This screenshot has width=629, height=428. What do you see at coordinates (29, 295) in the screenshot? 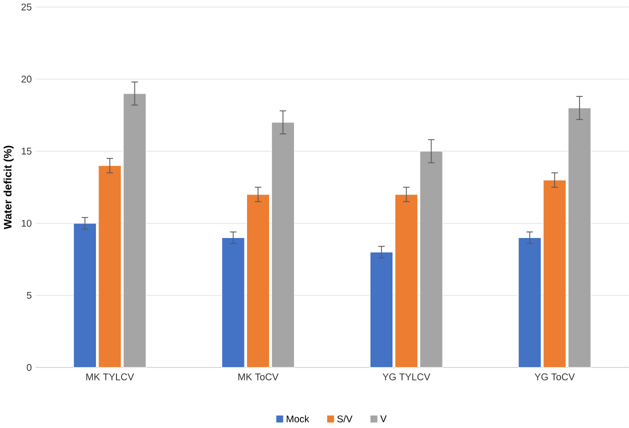
I see `y-tick-label: 5` at bounding box center [29, 295].